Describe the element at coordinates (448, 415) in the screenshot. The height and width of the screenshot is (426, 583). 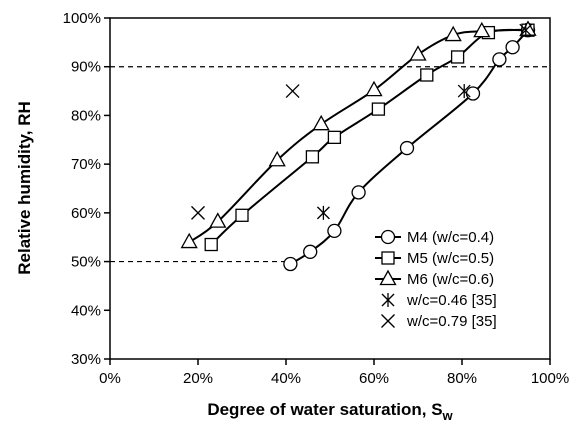
I see `x-axis-label-subscript: w` at that location.